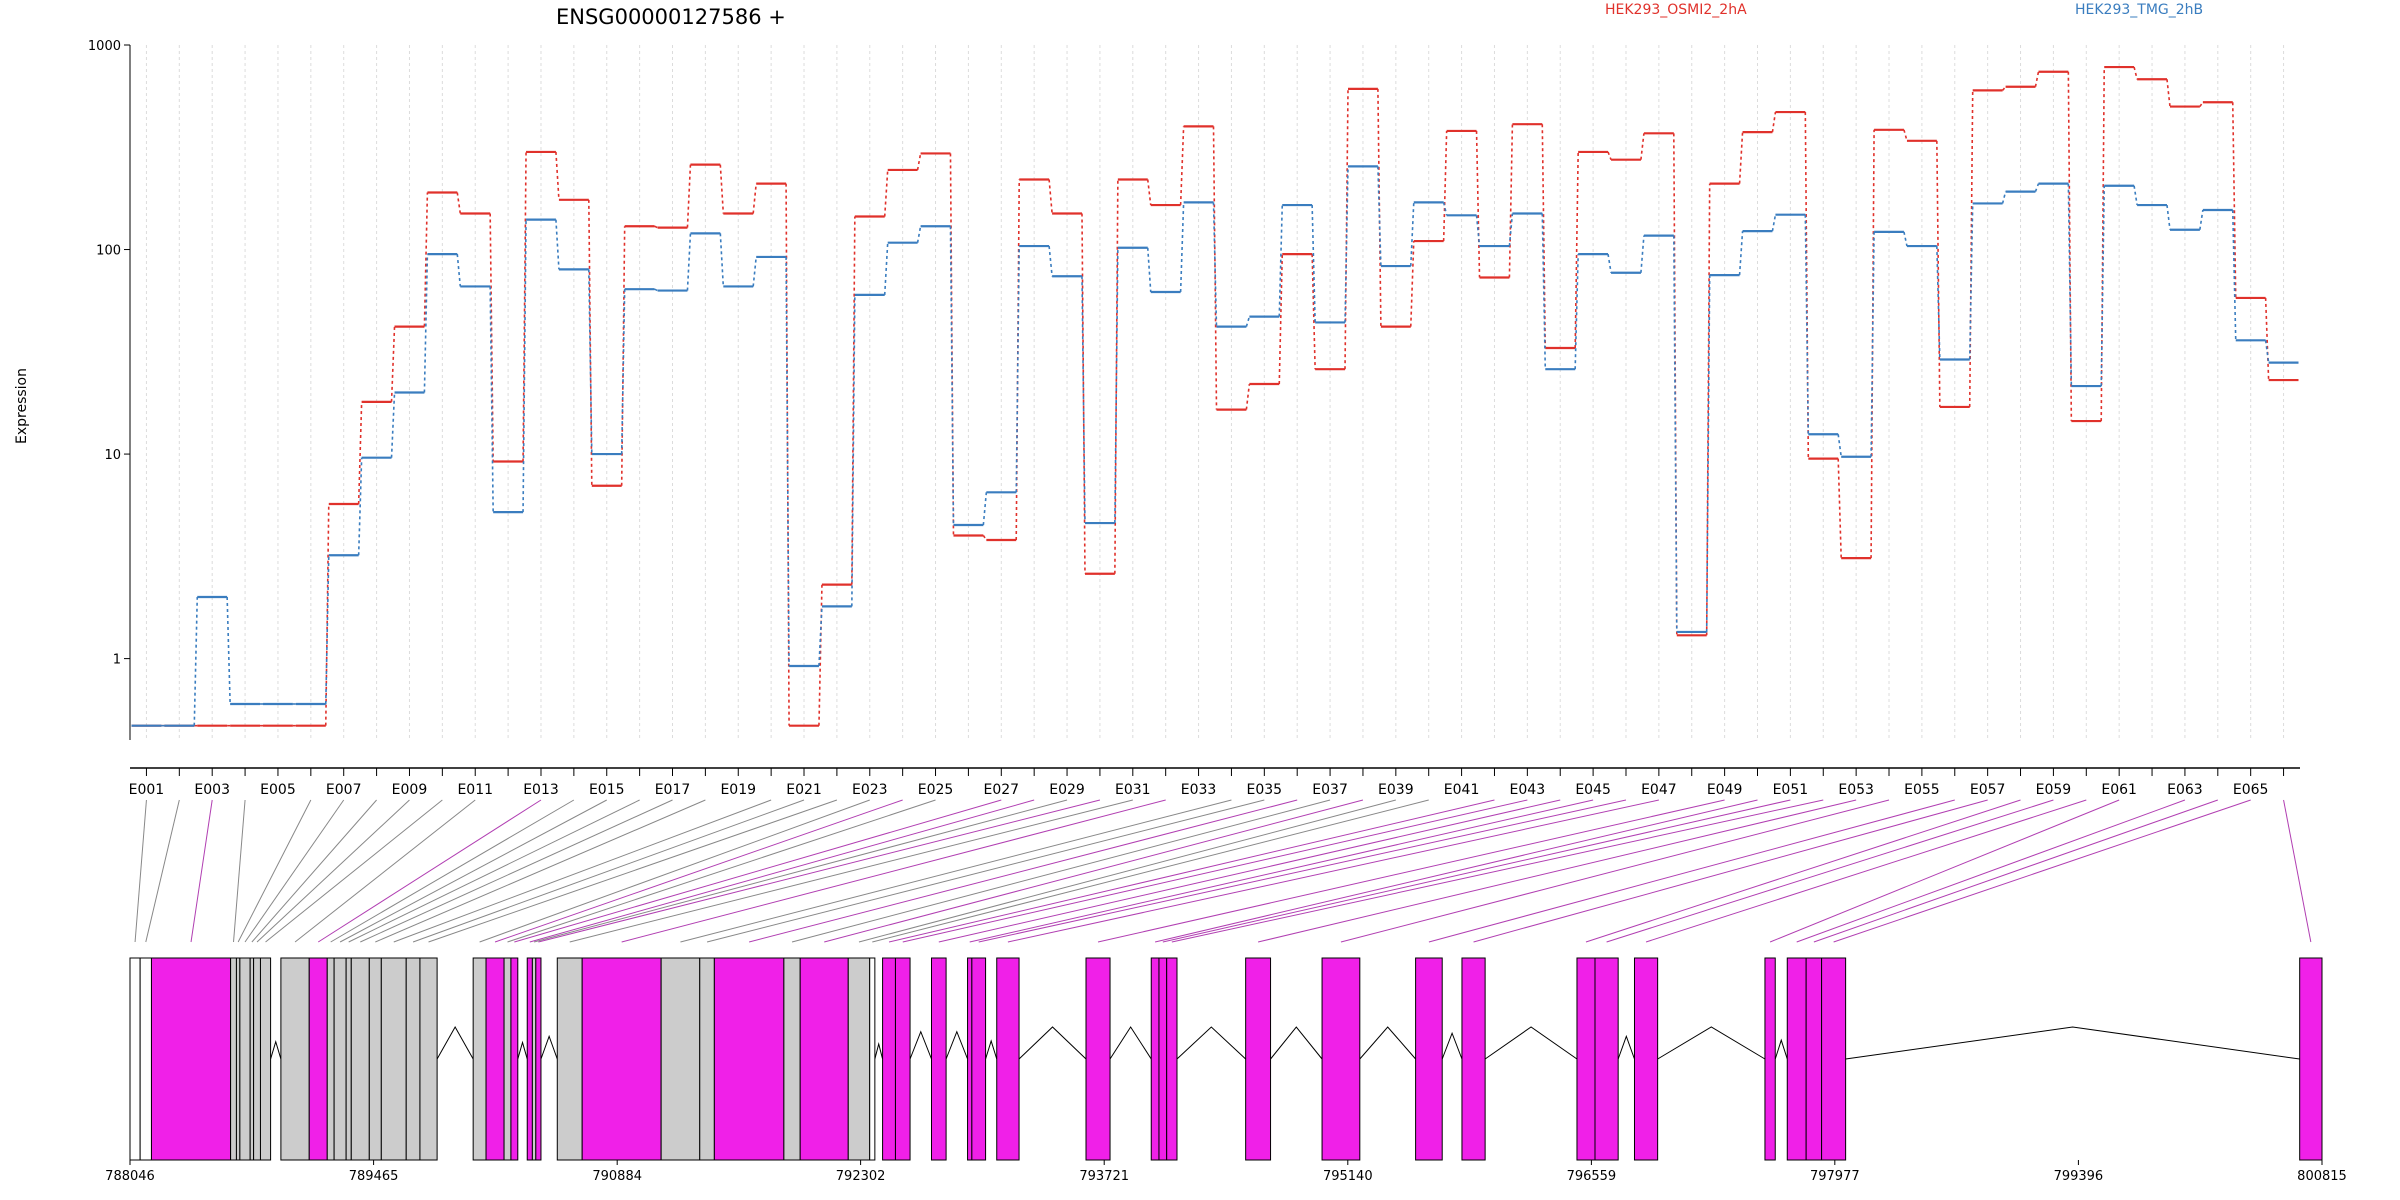 This screenshot has width=2400, height=1200. What do you see at coordinates (344, 790) in the screenshot?
I see `exon-tick-label: E007` at bounding box center [344, 790].